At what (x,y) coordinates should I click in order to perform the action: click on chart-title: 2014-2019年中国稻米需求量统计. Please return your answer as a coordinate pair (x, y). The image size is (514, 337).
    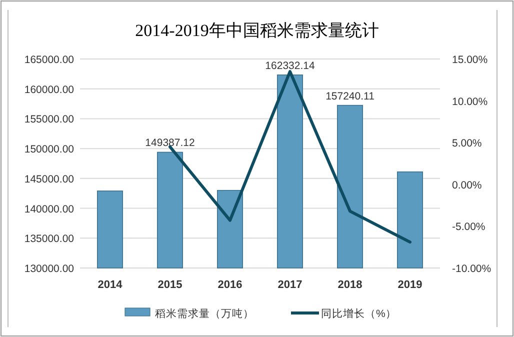
    Looking at the image, I should click on (257, 30).